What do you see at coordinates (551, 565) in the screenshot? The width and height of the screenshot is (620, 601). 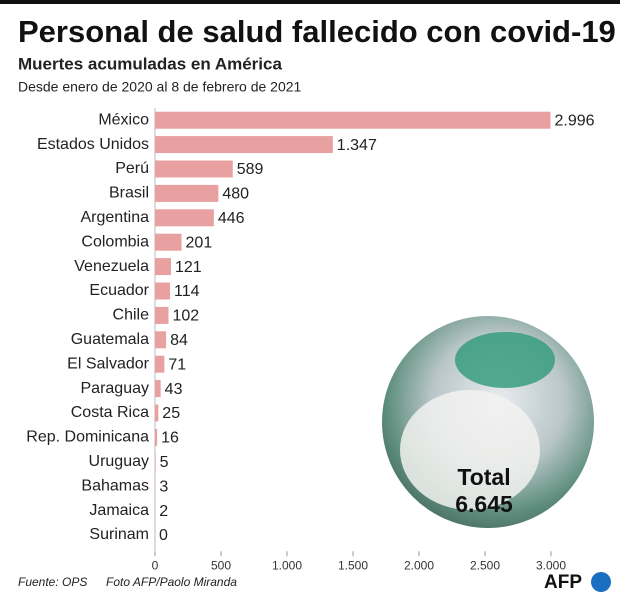 I see `x-tick-label: 3.000` at bounding box center [551, 565].